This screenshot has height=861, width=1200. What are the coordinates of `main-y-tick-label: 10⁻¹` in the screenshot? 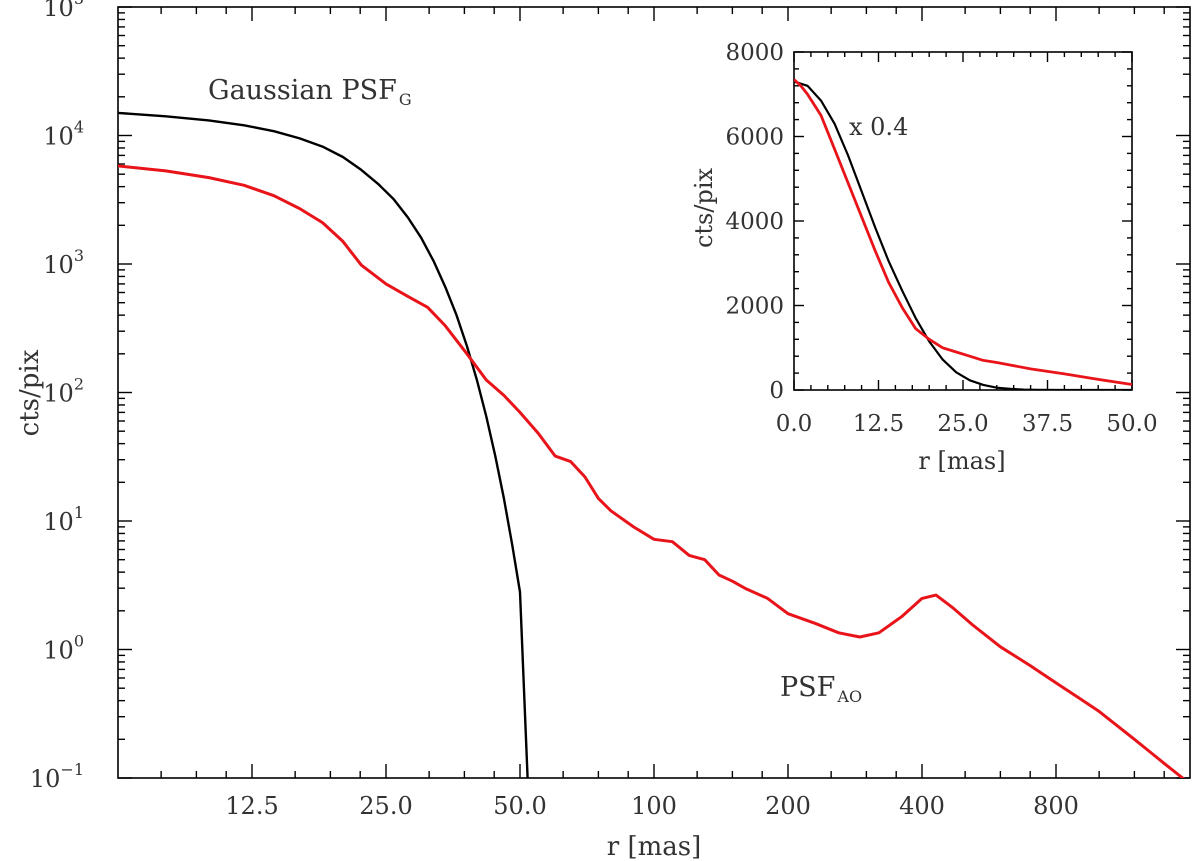 It's located at (57, 776).